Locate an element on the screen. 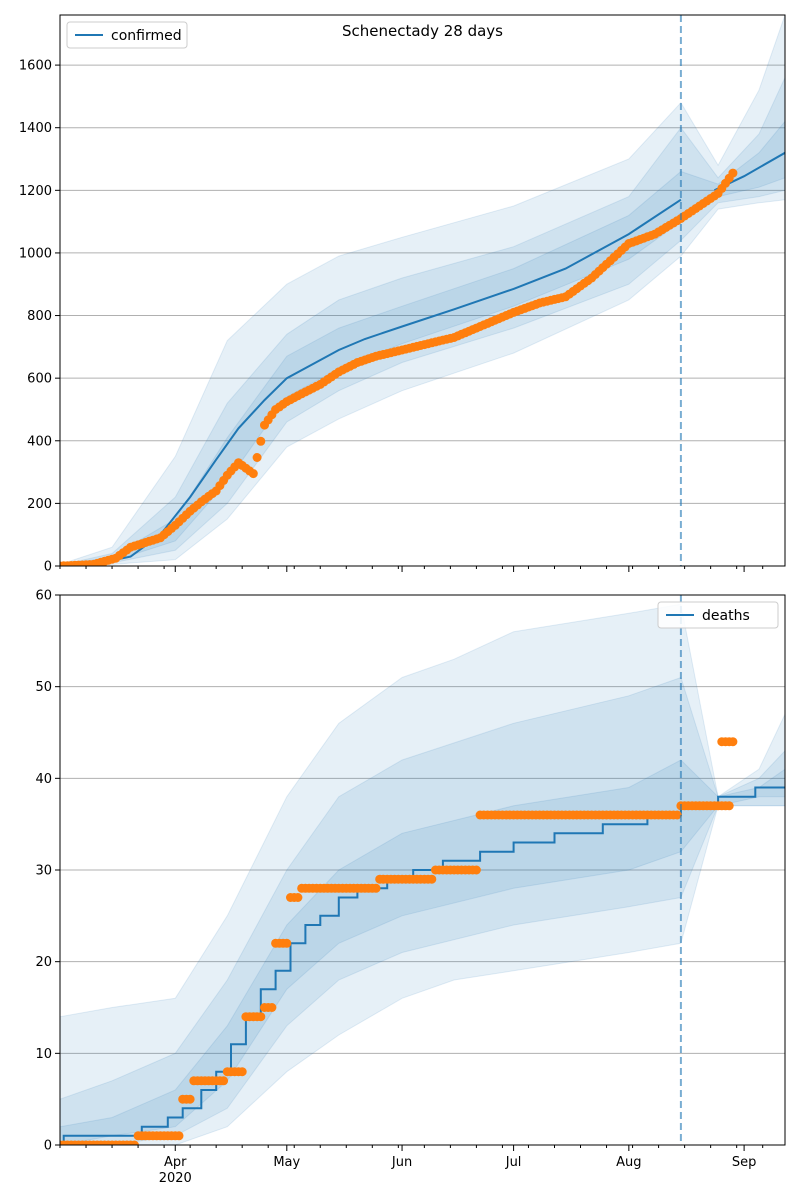 This screenshot has height=1200, width=800. chart-0-title: Schenectady 28 days is located at coordinates (422, 31).